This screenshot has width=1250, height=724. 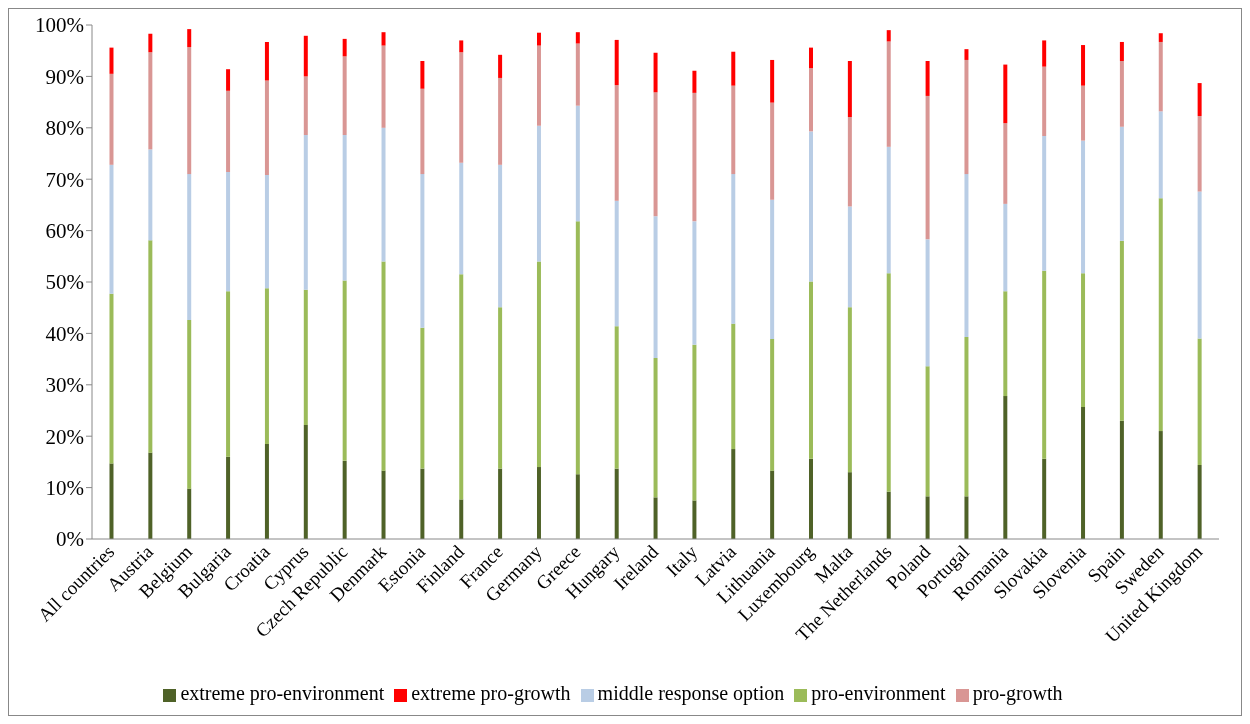 What do you see at coordinates (64, 76) in the screenshot?
I see `y-tick-label: 90%` at bounding box center [64, 76].